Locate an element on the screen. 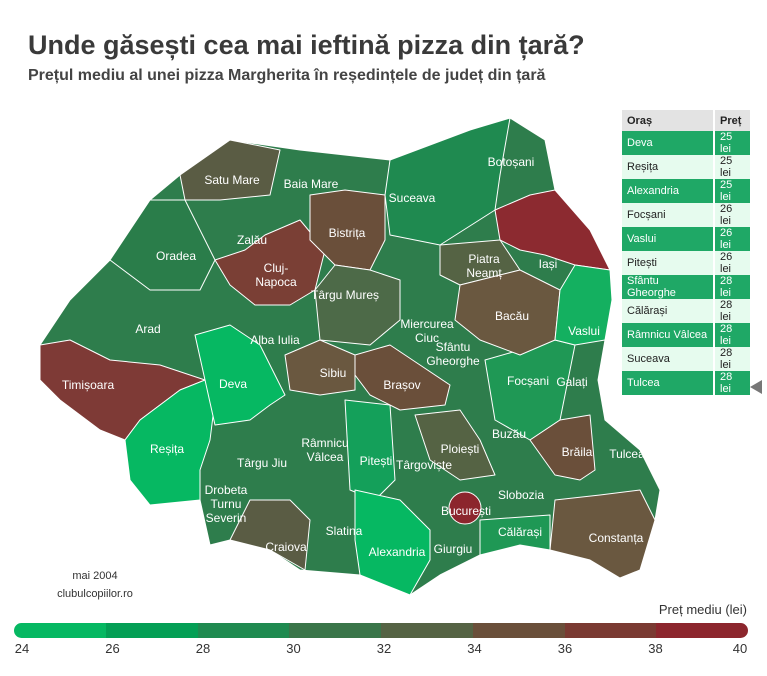  city-cell: Focșani is located at coordinates (668, 215).